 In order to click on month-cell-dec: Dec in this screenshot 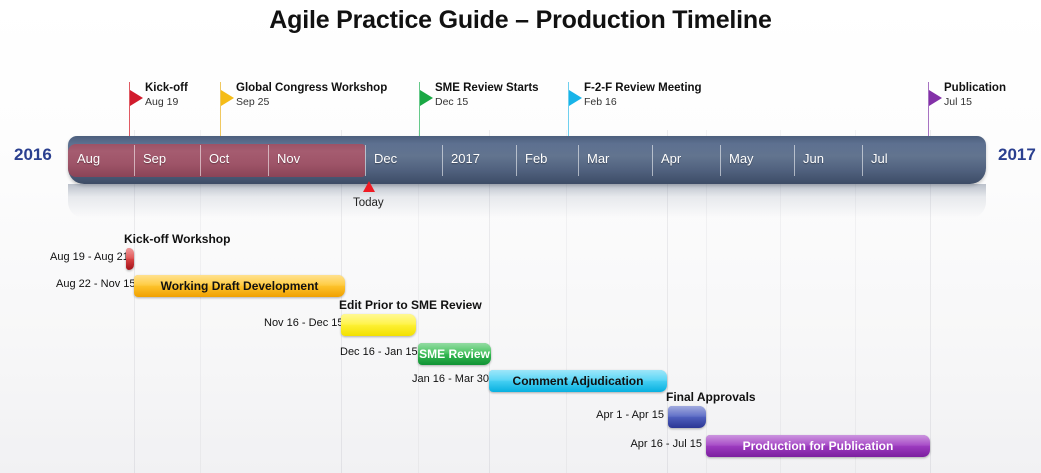, I will do `click(403, 160)`.